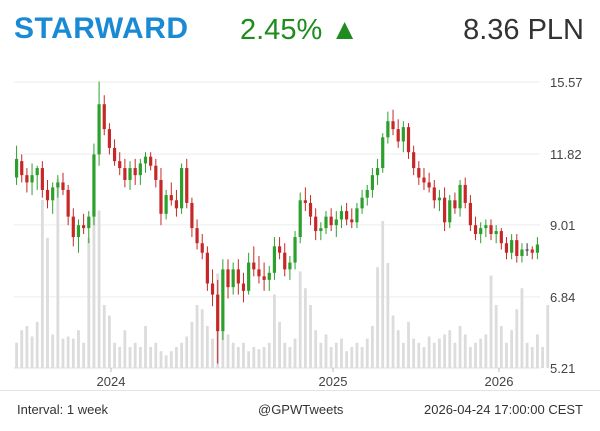 The height and width of the screenshot is (431, 600). I want to click on ticker-symbol: STARWARD, so click(101, 28).